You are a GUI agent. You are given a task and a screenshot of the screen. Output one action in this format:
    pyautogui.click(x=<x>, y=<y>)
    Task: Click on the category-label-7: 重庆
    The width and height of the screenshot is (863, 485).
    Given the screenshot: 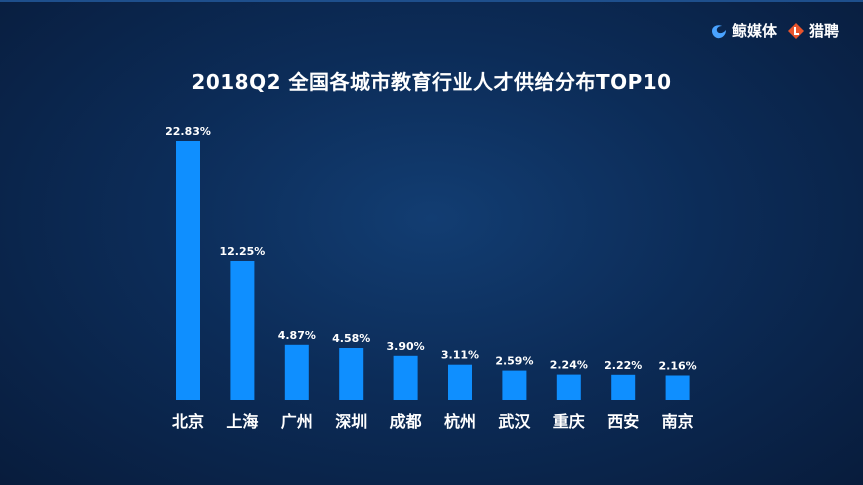 What is the action you would take?
    pyautogui.click(x=569, y=421)
    